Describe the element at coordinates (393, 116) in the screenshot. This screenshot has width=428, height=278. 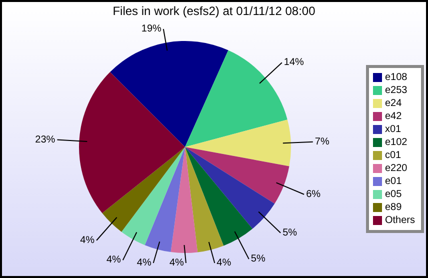
I see `legend-label: e42` at that location.